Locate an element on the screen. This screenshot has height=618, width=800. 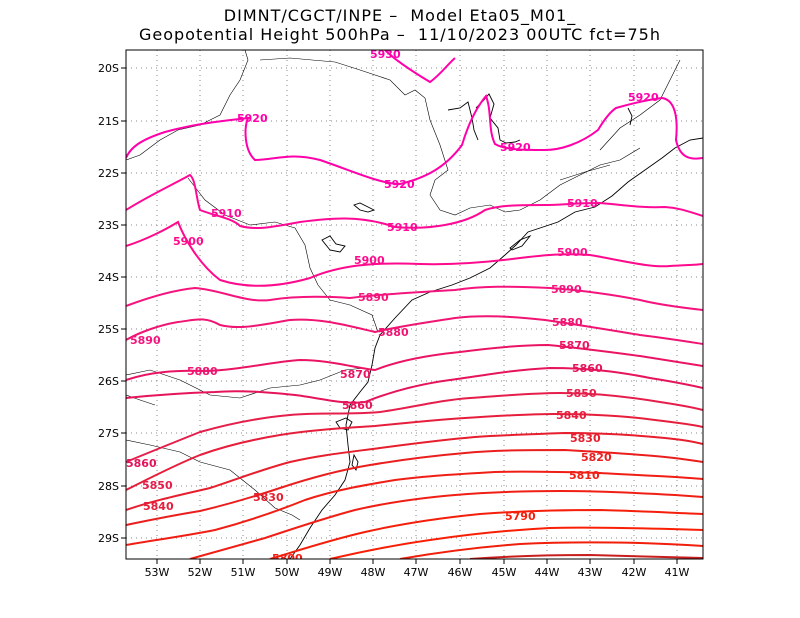
lon-tick-label: 41W is located at coordinates (677, 572).